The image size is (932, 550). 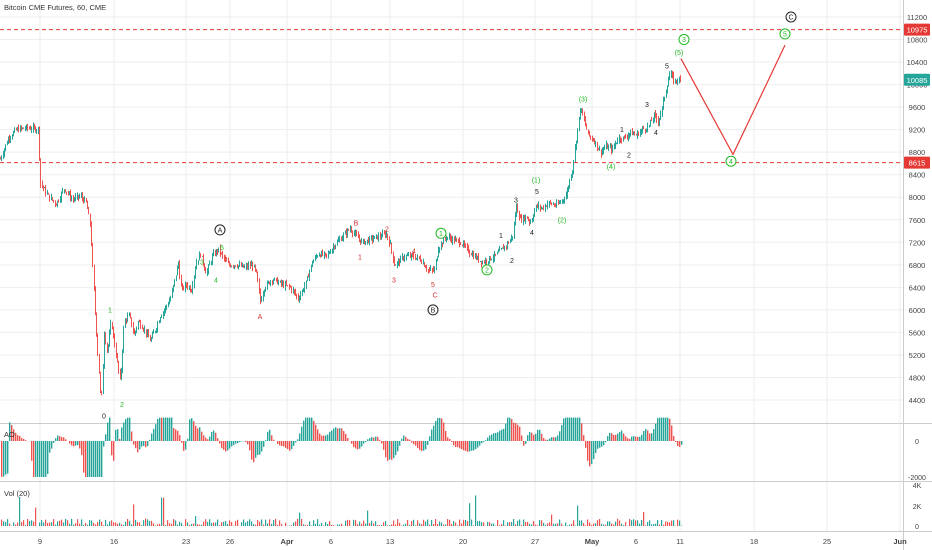 I want to click on time-tick-label: 20, so click(x=463, y=541).